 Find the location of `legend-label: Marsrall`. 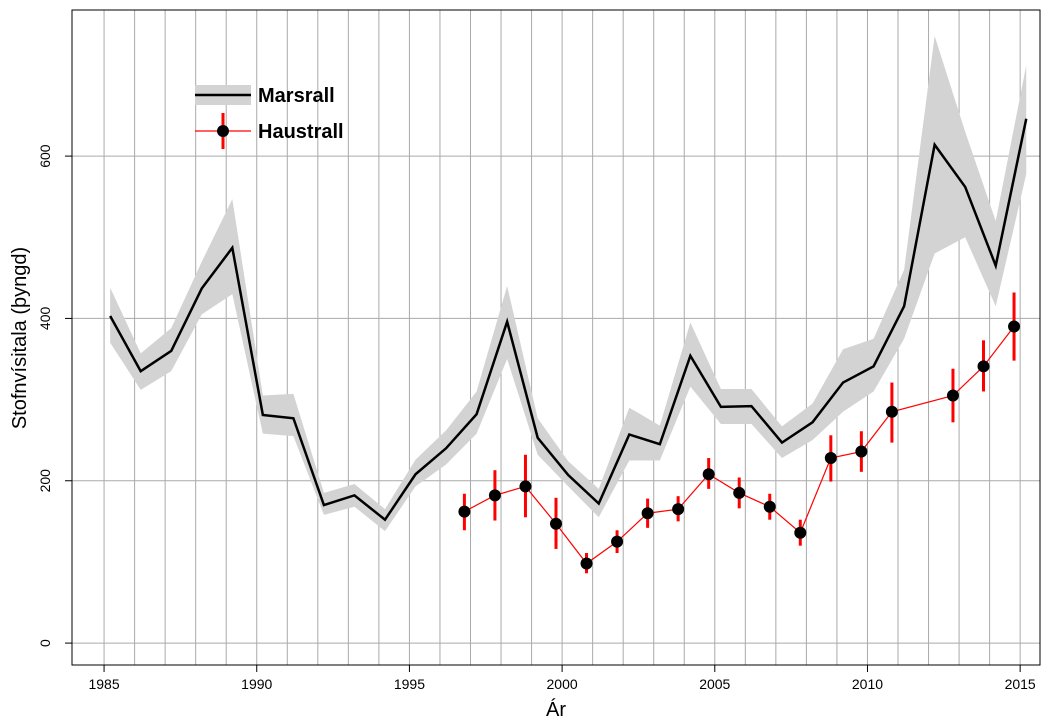

legend-label: Marsrall is located at coordinates (296, 96).